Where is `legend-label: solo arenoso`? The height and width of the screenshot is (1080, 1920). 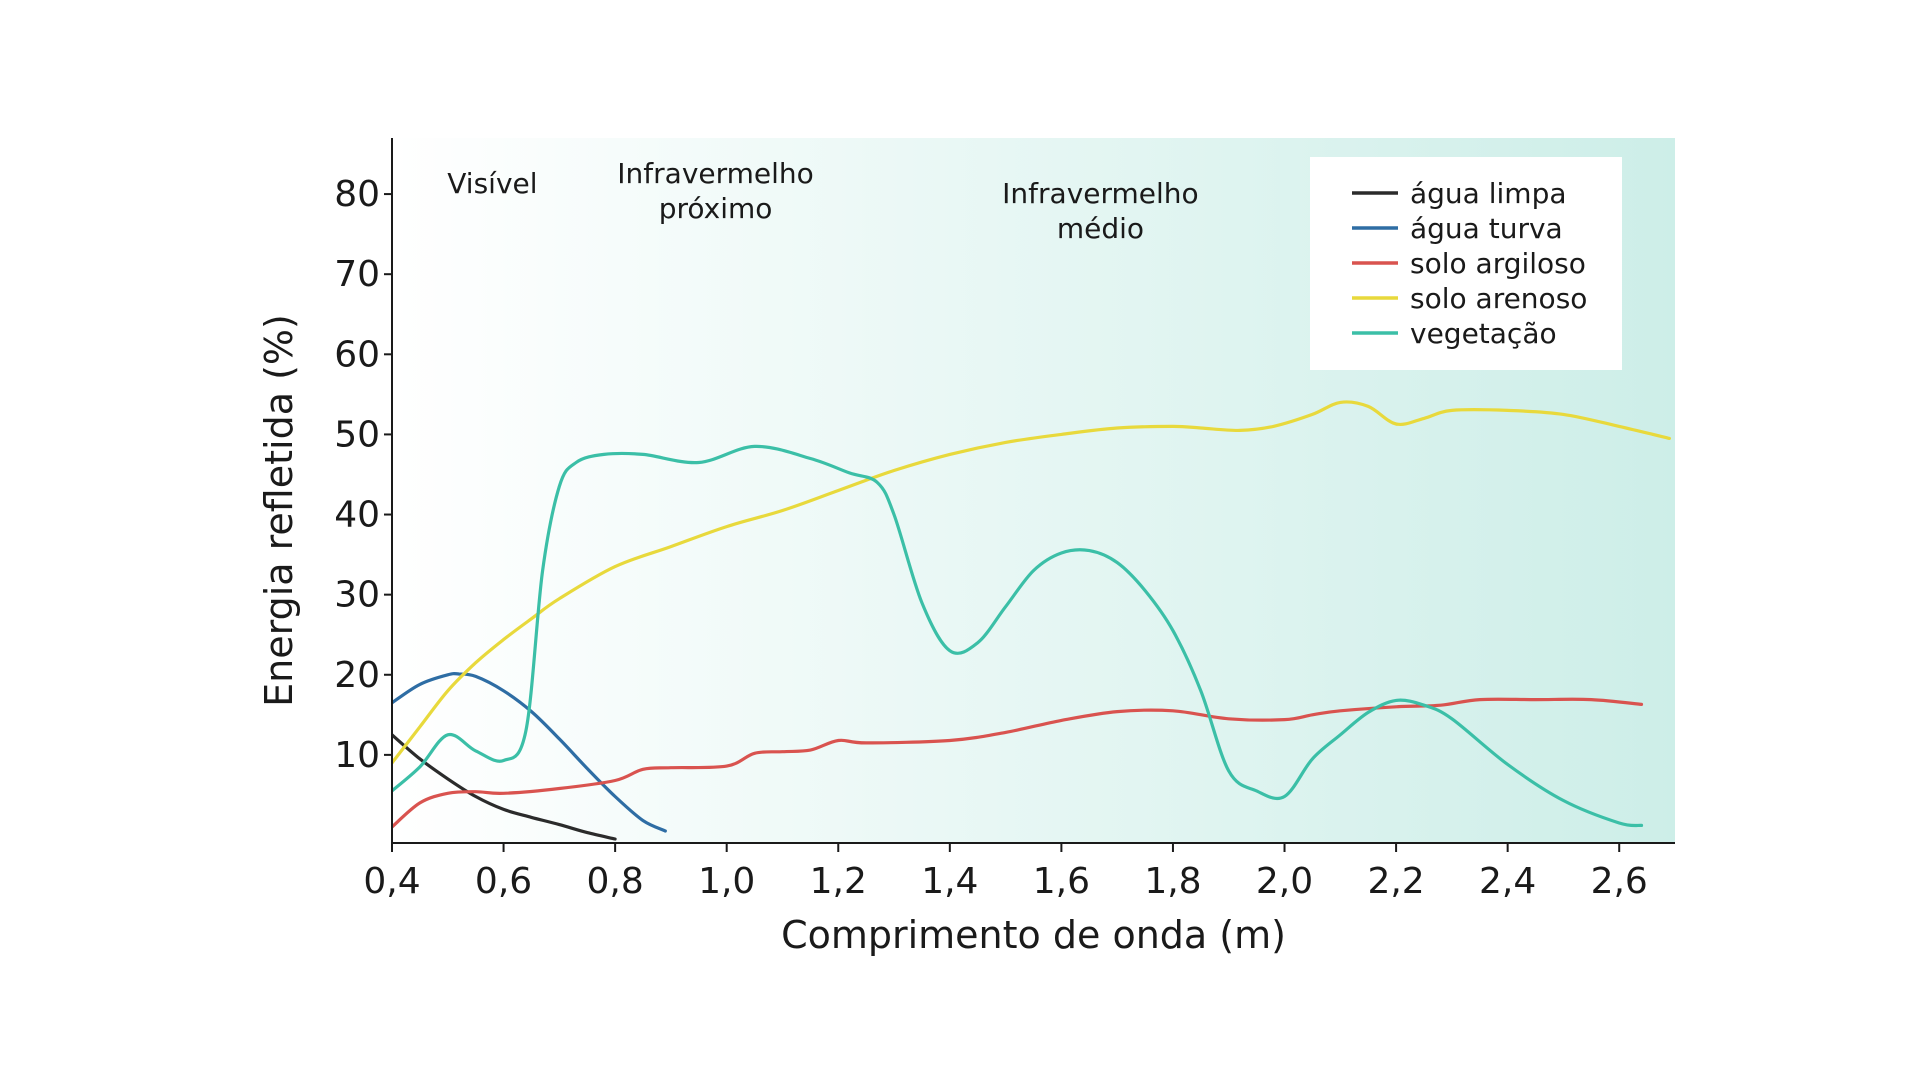
legend-label: solo arenoso is located at coordinates (1498, 298).